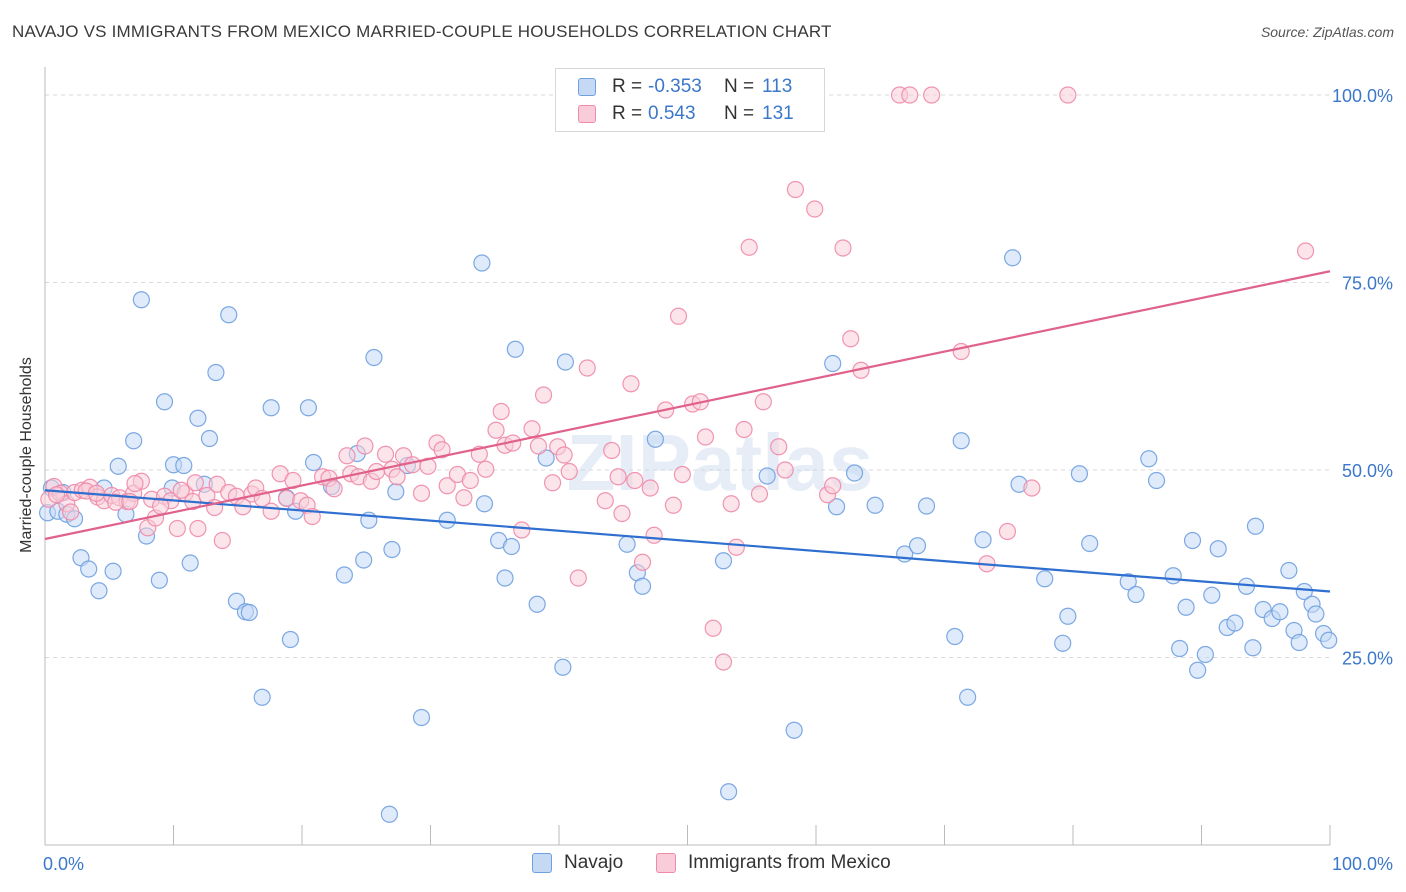 Image resolution: width=1406 pixels, height=892 pixels. I want to click on series-legend: Navajo Immigrants from Mexico, so click(703, 865).